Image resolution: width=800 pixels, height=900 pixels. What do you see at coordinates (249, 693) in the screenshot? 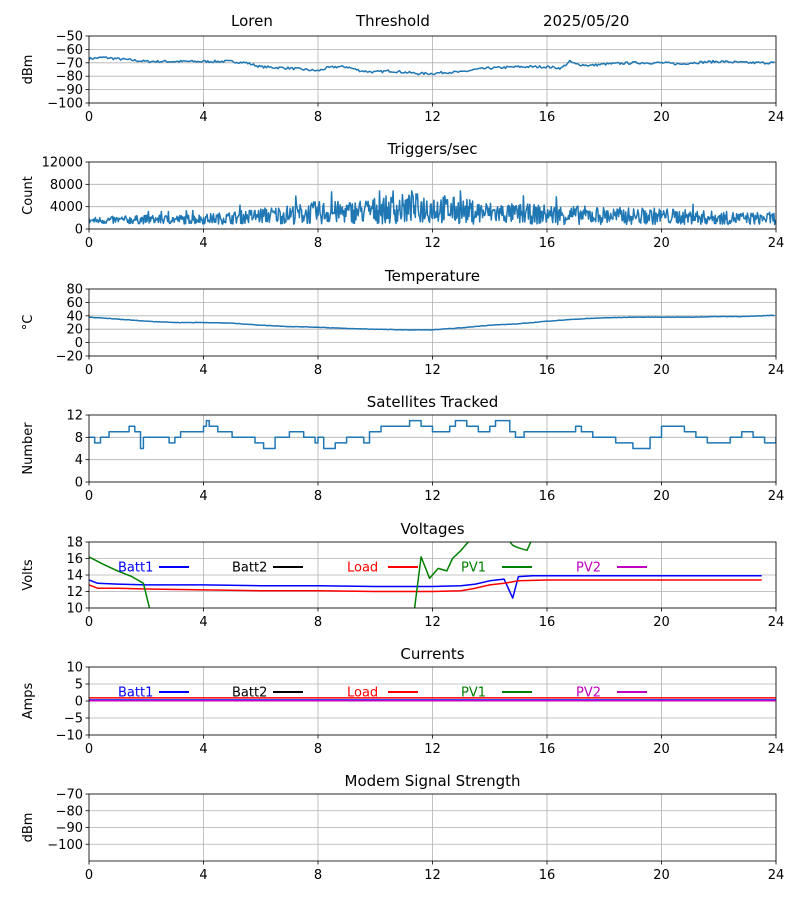
I see `legend-label-batt2: Batt2` at bounding box center [249, 693].